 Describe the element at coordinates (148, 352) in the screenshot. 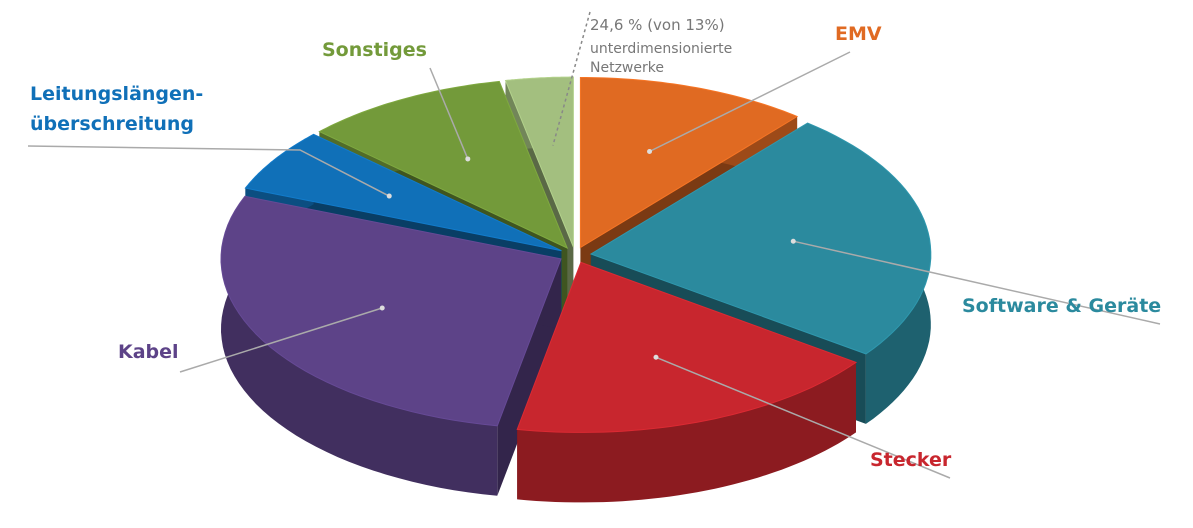

I see `slice-label: Kabel` at that location.